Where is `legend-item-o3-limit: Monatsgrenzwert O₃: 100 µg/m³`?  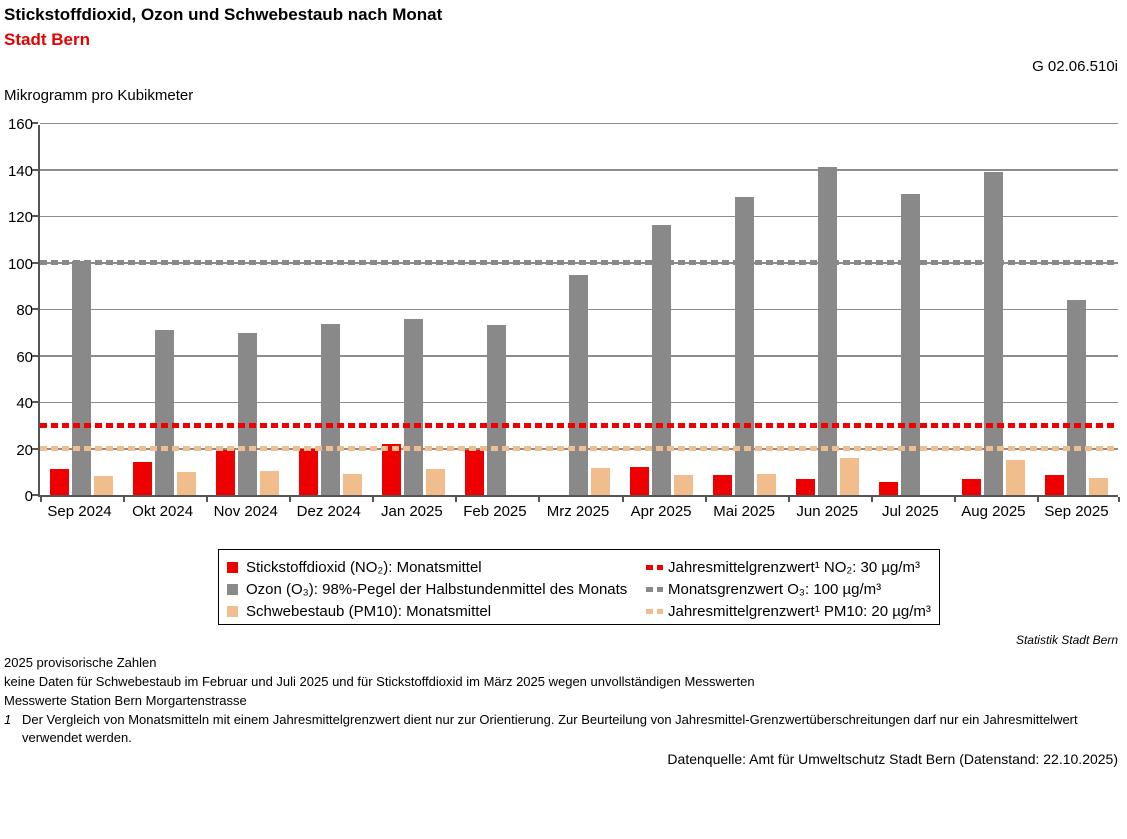
legend-item-o3-limit: Monatsgrenzwert O₃: 100 µg/m³ is located at coordinates (788, 589).